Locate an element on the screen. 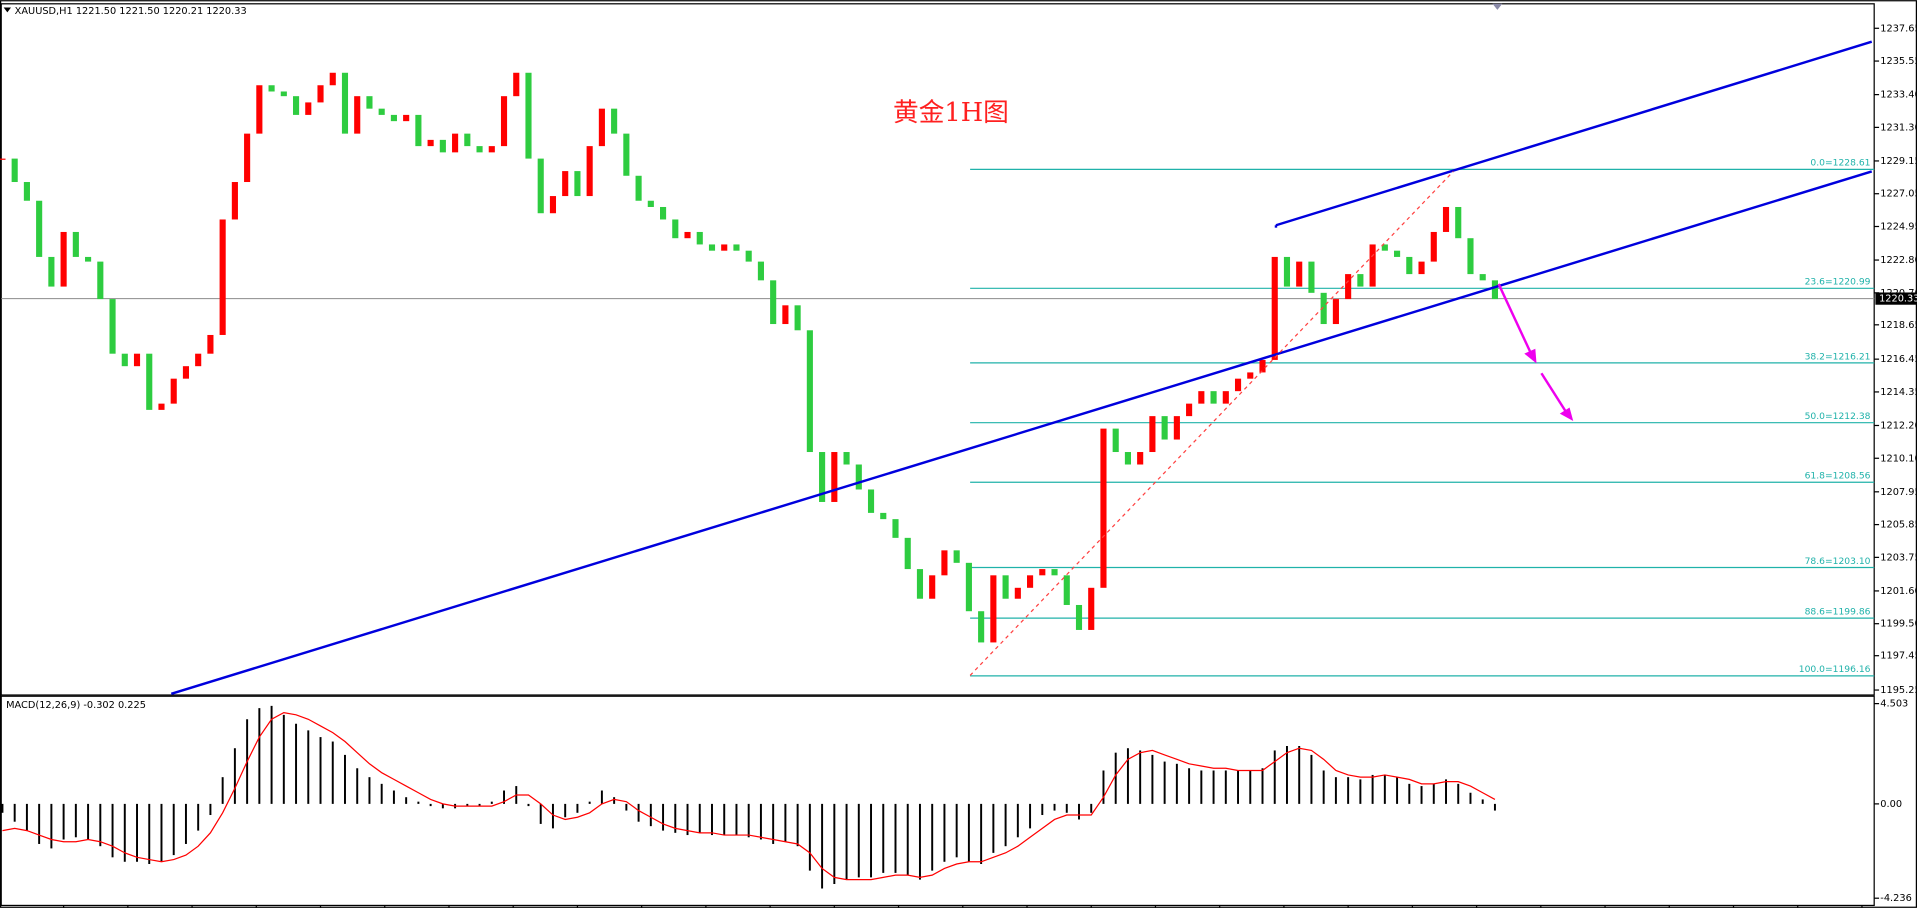  y-tick-label: -4.236 is located at coordinates (1895, 898).